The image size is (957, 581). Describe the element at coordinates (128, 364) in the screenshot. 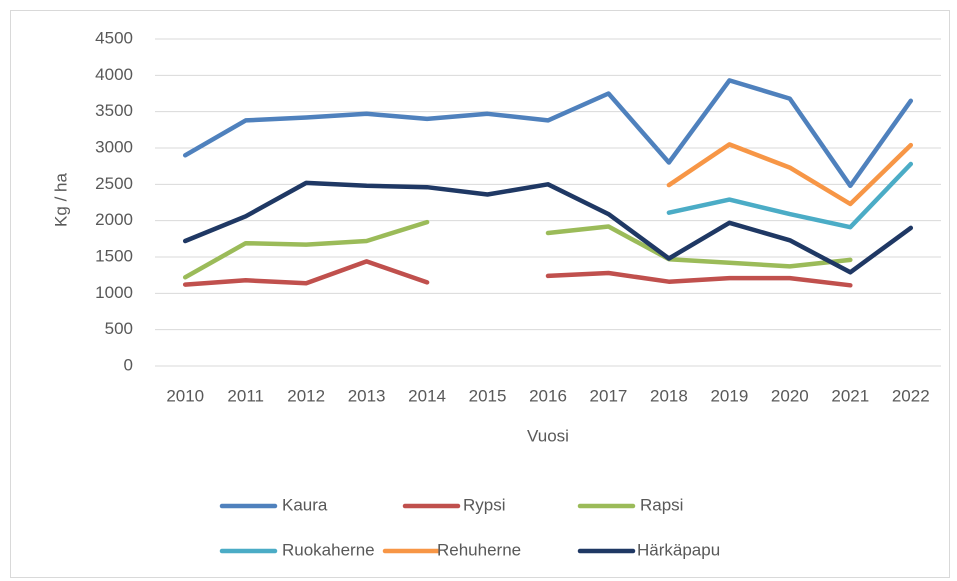

I see `y-tick-label: 0` at that location.